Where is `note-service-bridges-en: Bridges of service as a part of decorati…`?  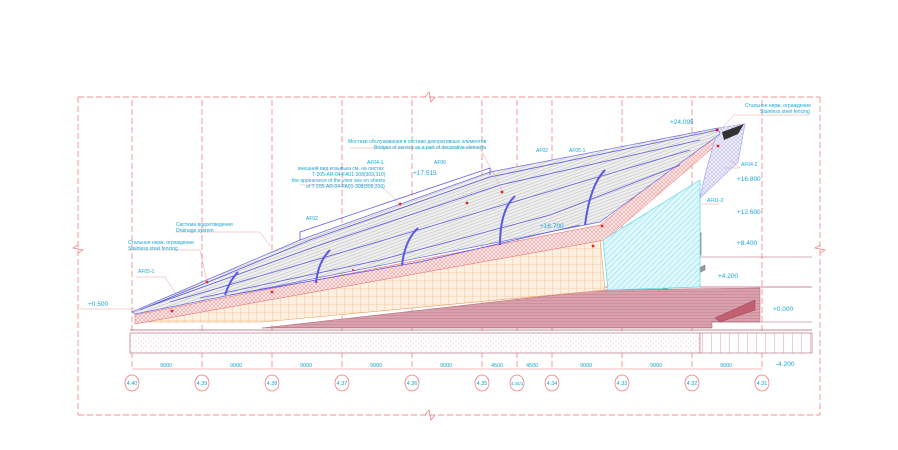 note-service-bridges-en: Bridges of service as a part of decorati… is located at coordinates (430, 148).